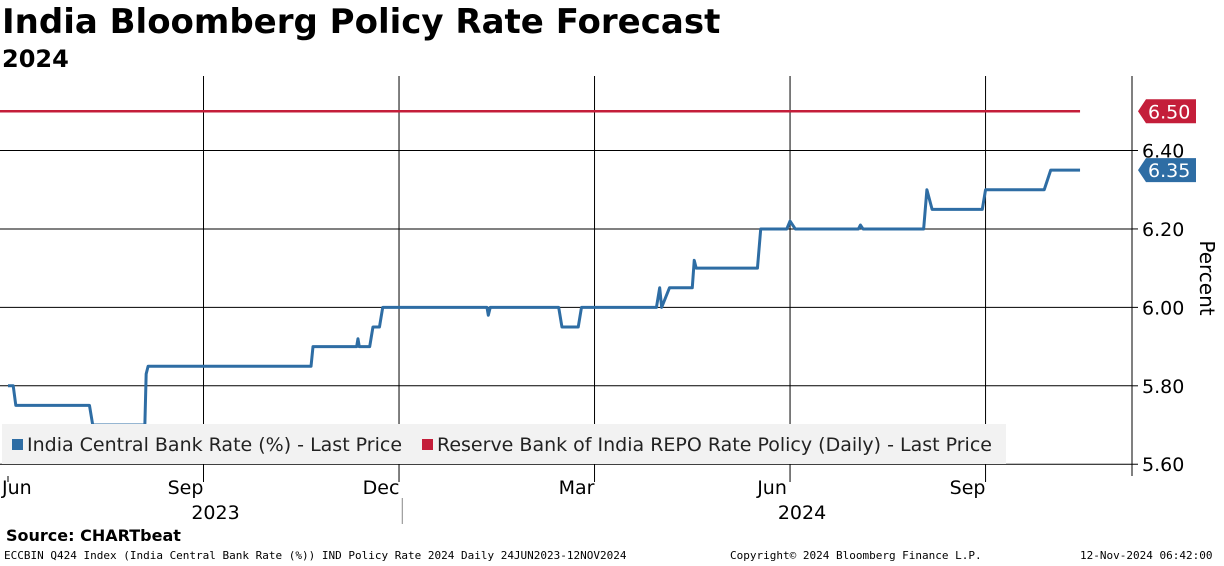  I want to click on source-note: Source: CHARTbeat, so click(93, 535).